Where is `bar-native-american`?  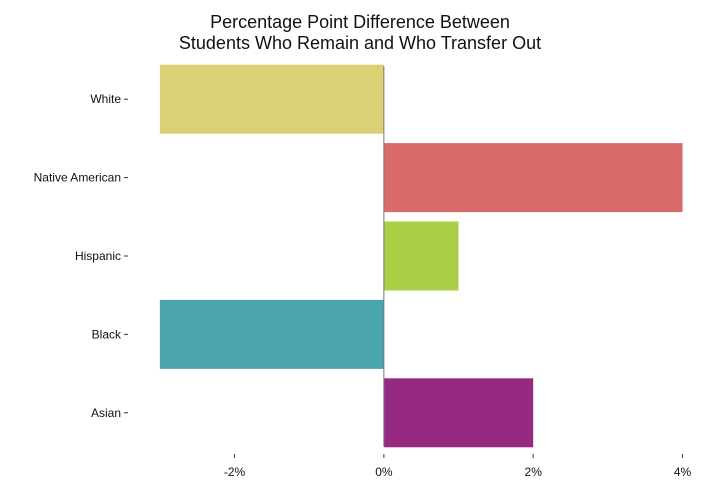
bar-native-american is located at coordinates (533, 178).